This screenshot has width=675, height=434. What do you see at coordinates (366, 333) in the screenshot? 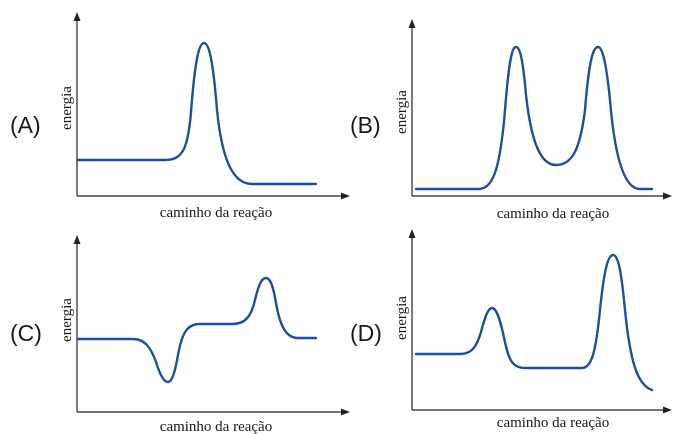
I see `panel-letter-d: (D)` at bounding box center [366, 333].